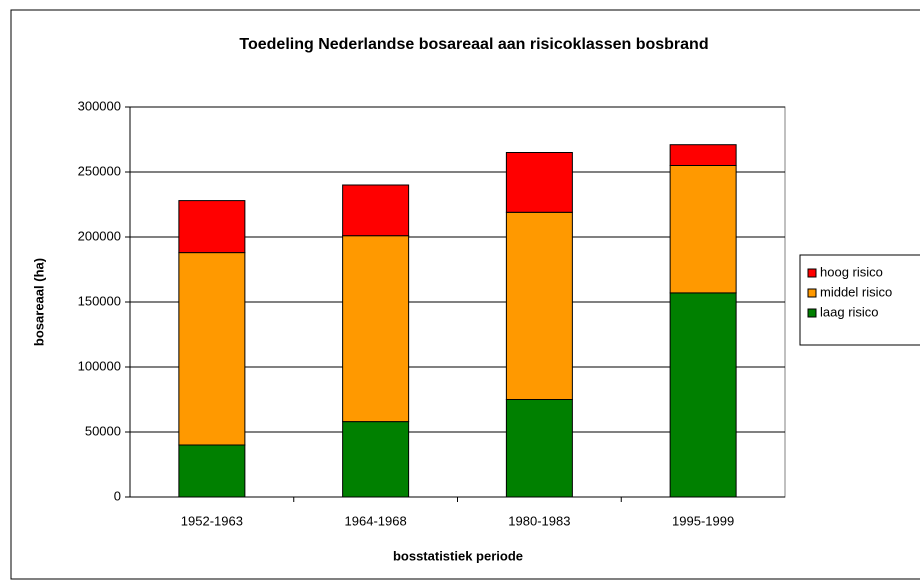 The width and height of the screenshot is (920, 583). What do you see at coordinates (539, 520) in the screenshot?
I see `x-tick-label: 1980-1983` at bounding box center [539, 520].